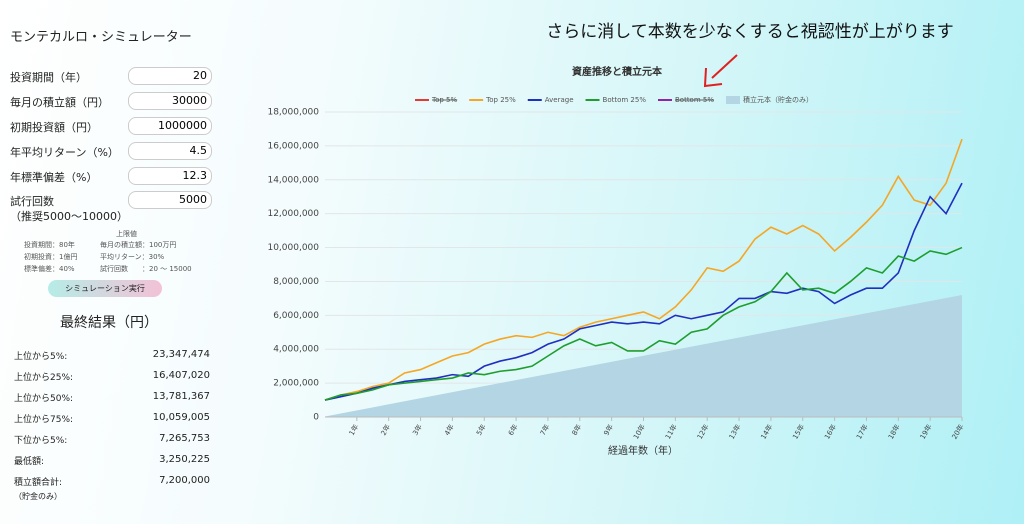 This screenshot has height=524, width=1024. Describe the element at coordinates (51, 257) in the screenshot. I see `limit-text: 初期投資：1億円` at that location.